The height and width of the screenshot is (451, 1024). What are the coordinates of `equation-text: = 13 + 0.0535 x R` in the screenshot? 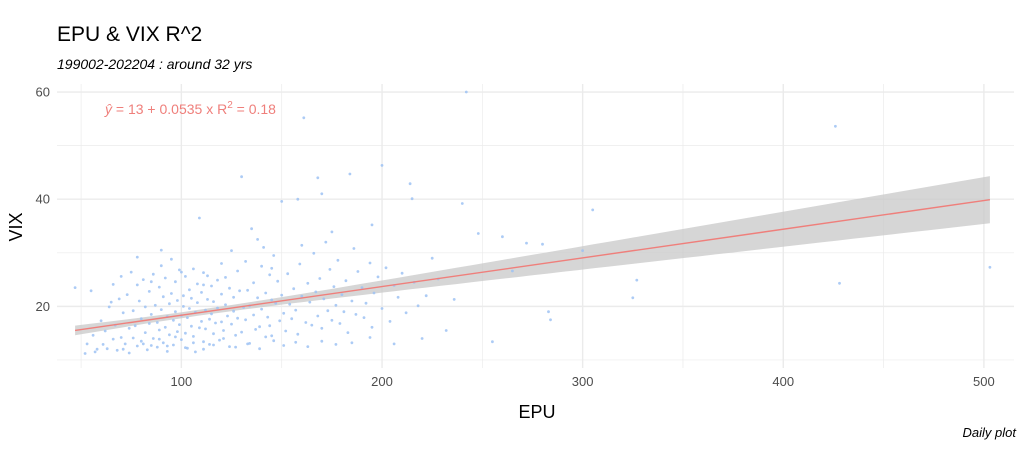 It's located at (169, 109).